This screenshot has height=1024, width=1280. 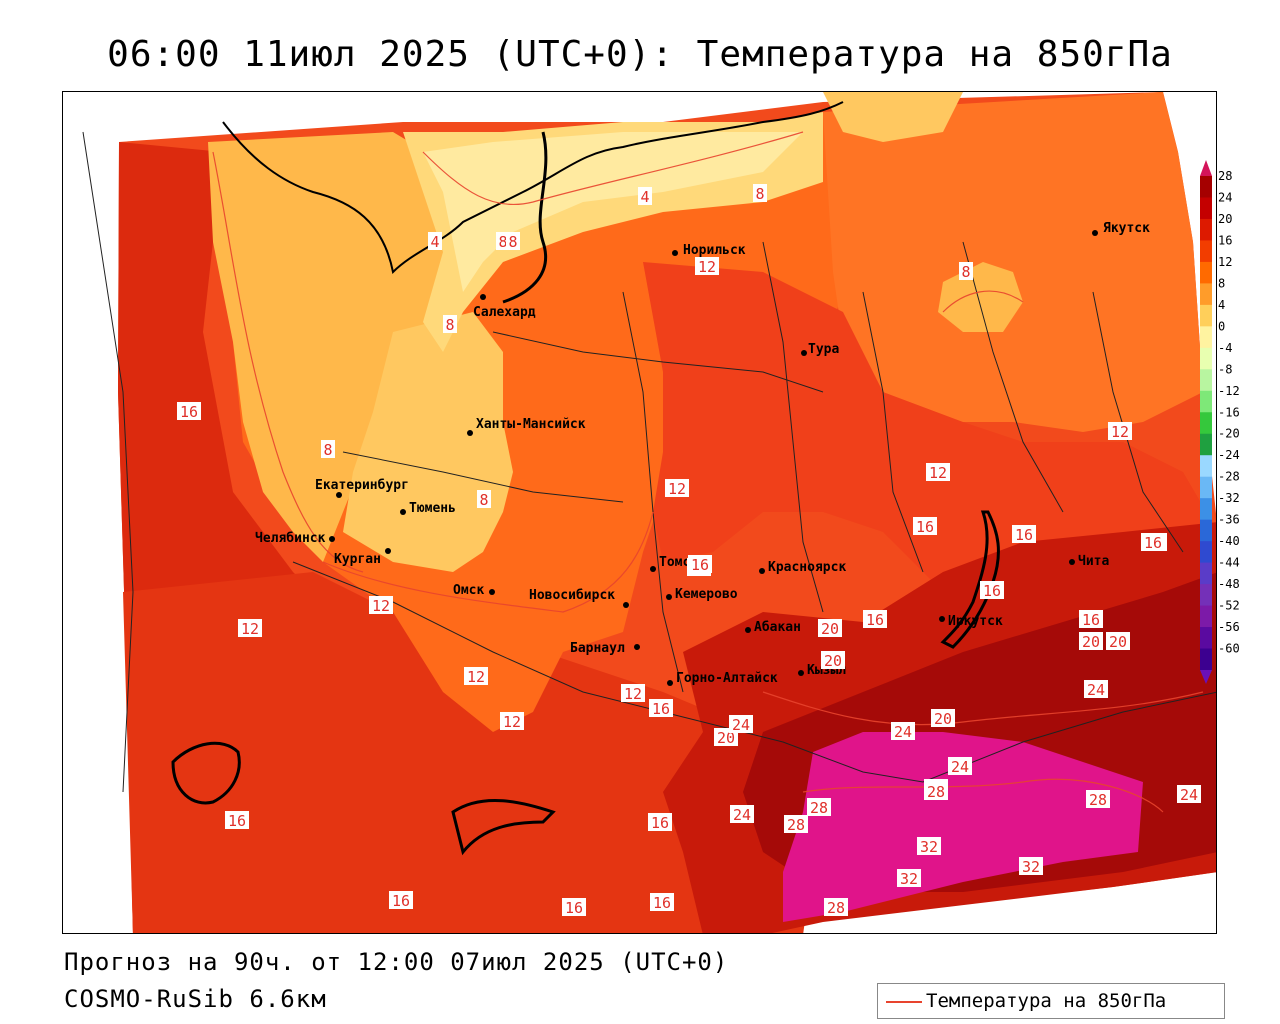 I want to click on coastline, so click(x=533, y=188).